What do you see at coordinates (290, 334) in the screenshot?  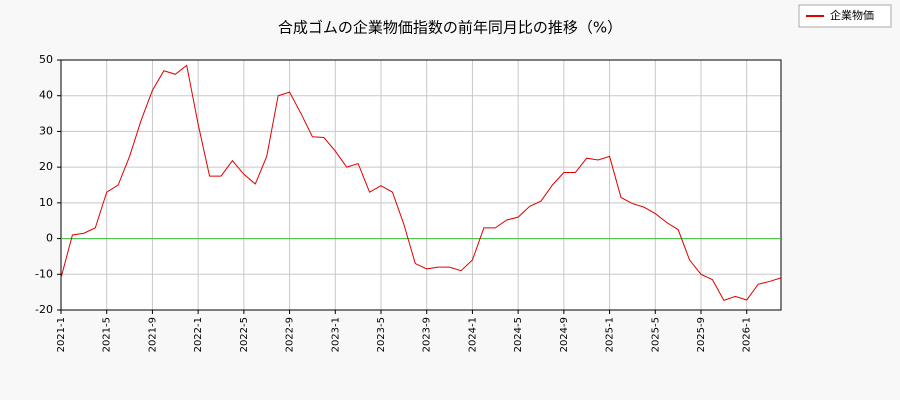 I see `x-tick-label: 2022-9` at bounding box center [290, 334].